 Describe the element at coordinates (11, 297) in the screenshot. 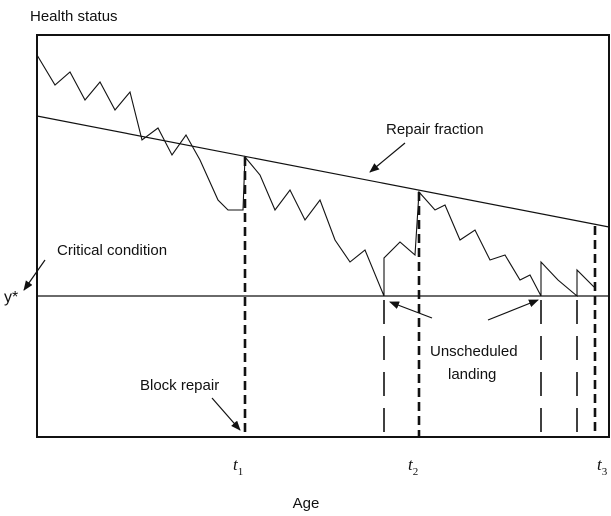

I see `threshold-label: y*` at that location.